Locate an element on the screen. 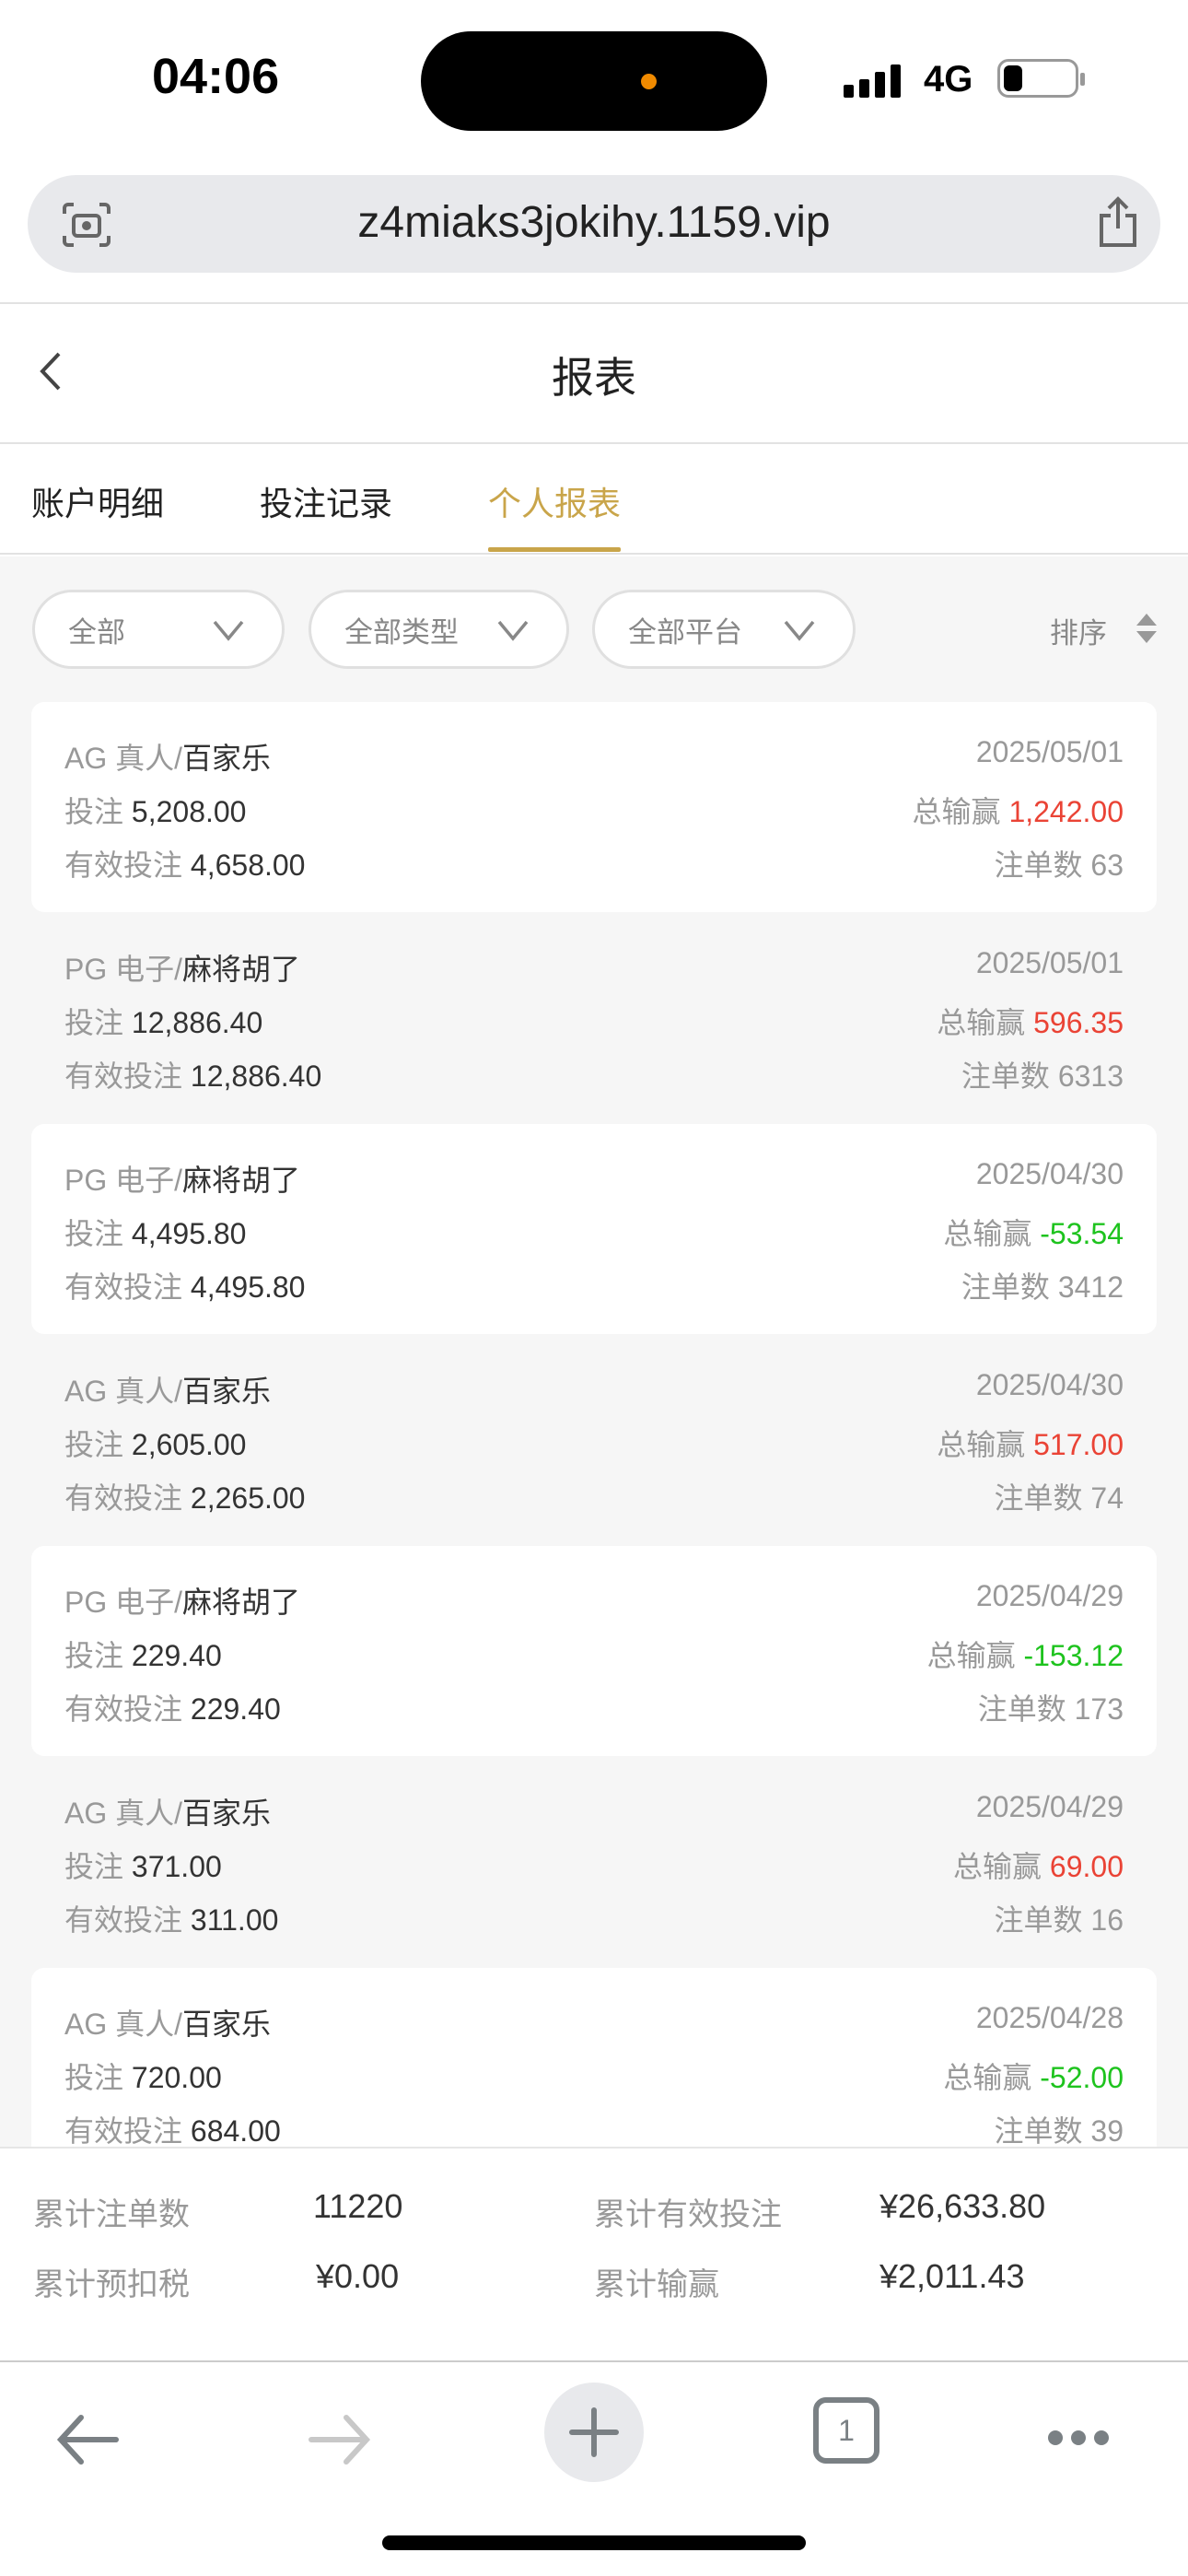  filter-all: 全部 is located at coordinates (158, 629).